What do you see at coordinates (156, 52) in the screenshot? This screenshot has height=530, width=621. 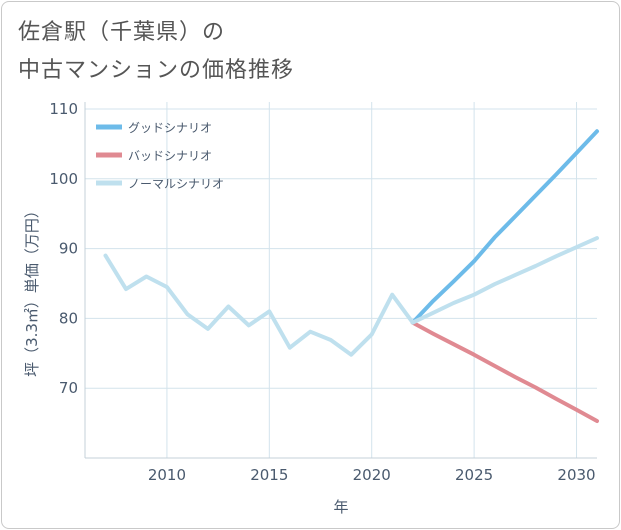 I see `chart-title: 佐倉駅（千葉県）の 中古マンションの価格推移` at bounding box center [156, 52].